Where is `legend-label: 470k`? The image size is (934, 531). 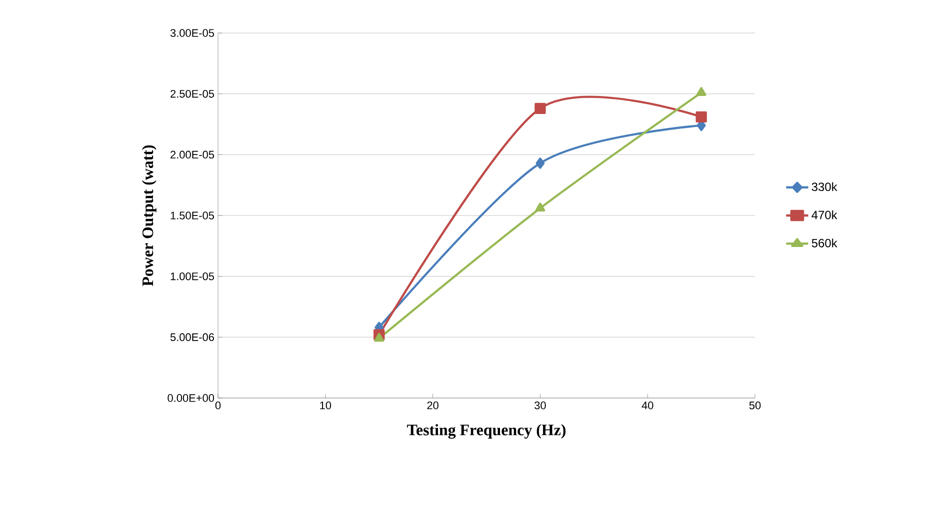
legend-label: 470k is located at coordinates (825, 215).